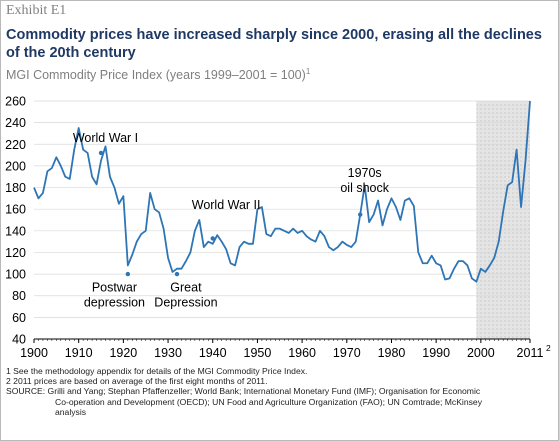 The width and height of the screenshot is (559, 441). What do you see at coordinates (308, 71) in the screenshot?
I see `subtitle-footnote-marker: 1` at bounding box center [308, 71].